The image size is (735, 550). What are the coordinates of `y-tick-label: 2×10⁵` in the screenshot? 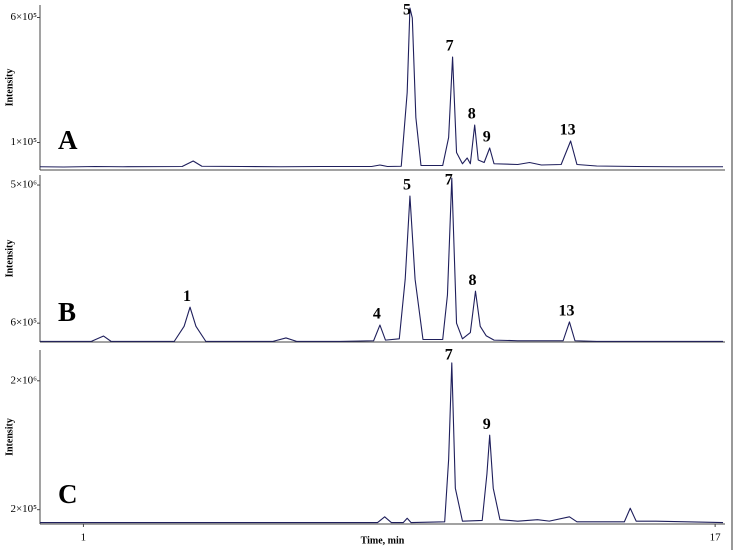 It's located at (23, 509).